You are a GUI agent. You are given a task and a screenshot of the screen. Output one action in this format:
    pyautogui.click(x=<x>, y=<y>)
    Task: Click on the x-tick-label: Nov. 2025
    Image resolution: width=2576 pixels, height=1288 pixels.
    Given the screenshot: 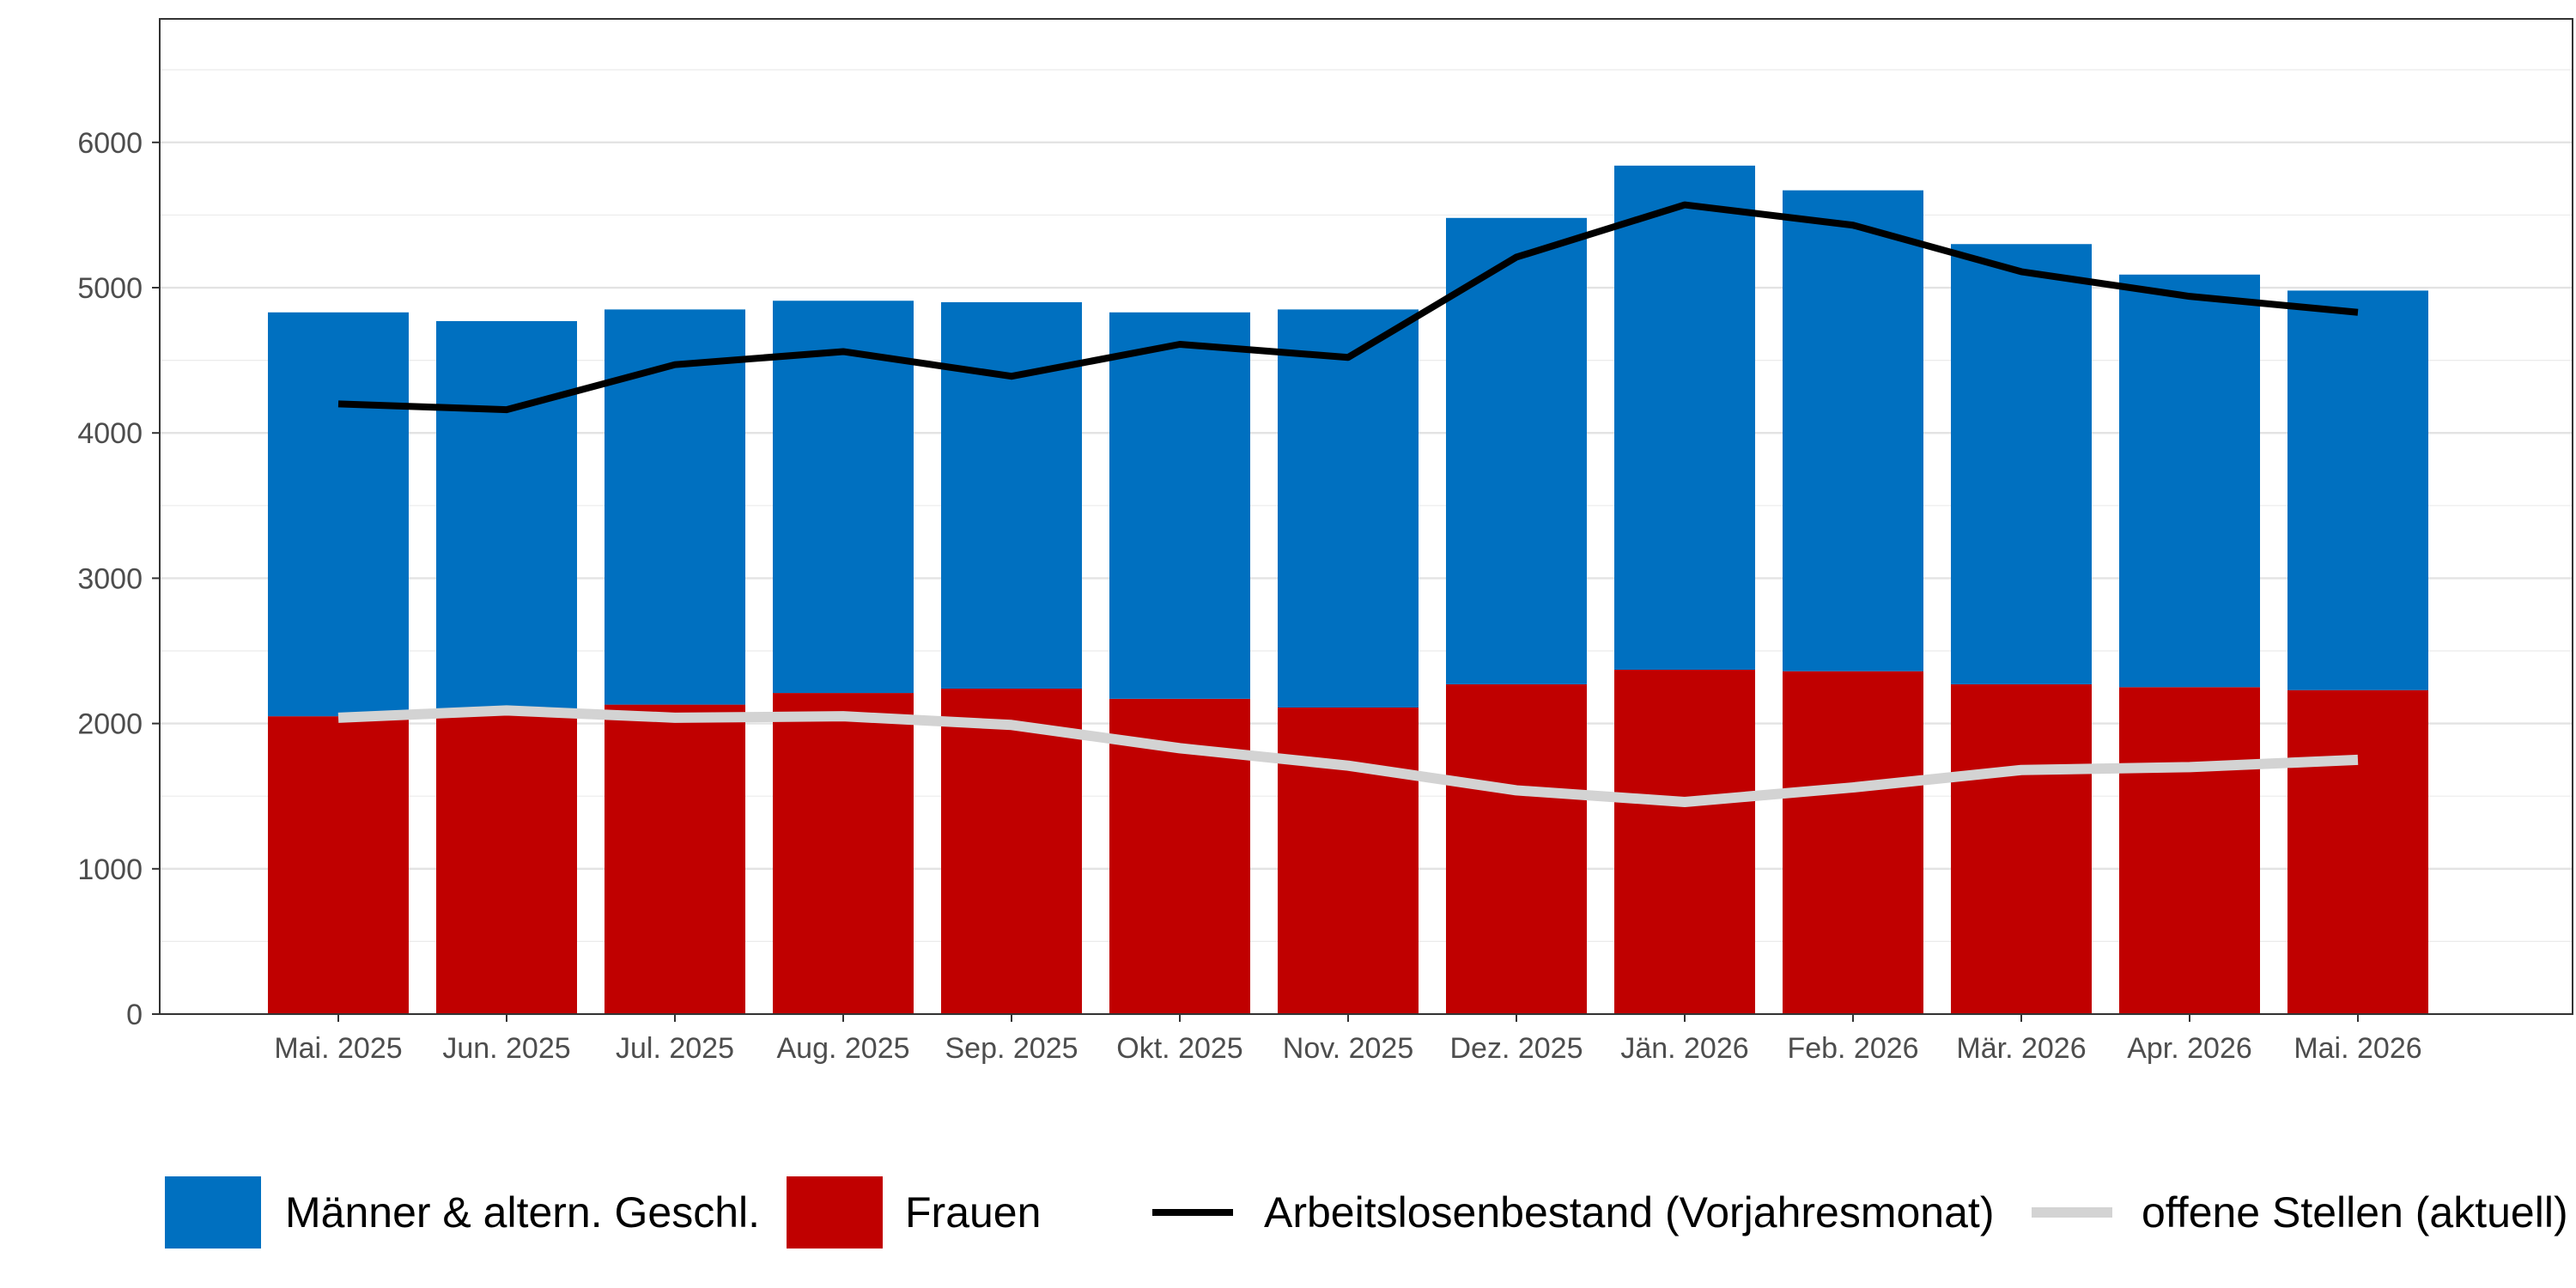 What is the action you would take?
    pyautogui.click(x=1348, y=1049)
    